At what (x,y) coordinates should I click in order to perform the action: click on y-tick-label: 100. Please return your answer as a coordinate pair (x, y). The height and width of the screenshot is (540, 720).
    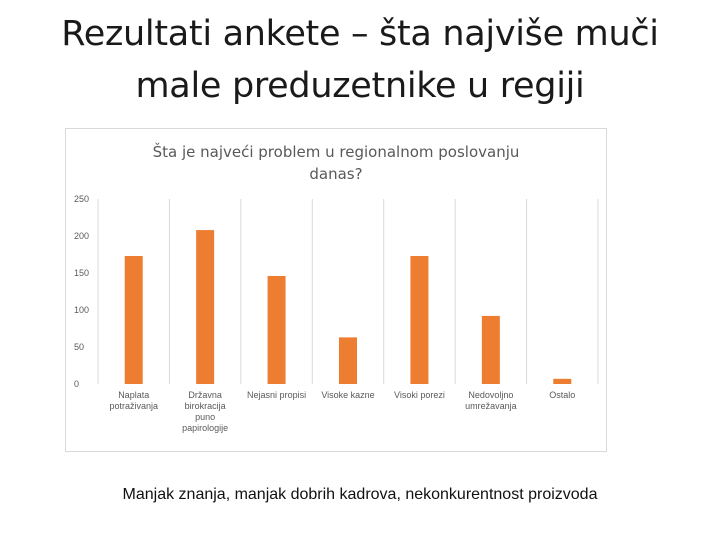
    Looking at the image, I should click on (81, 310).